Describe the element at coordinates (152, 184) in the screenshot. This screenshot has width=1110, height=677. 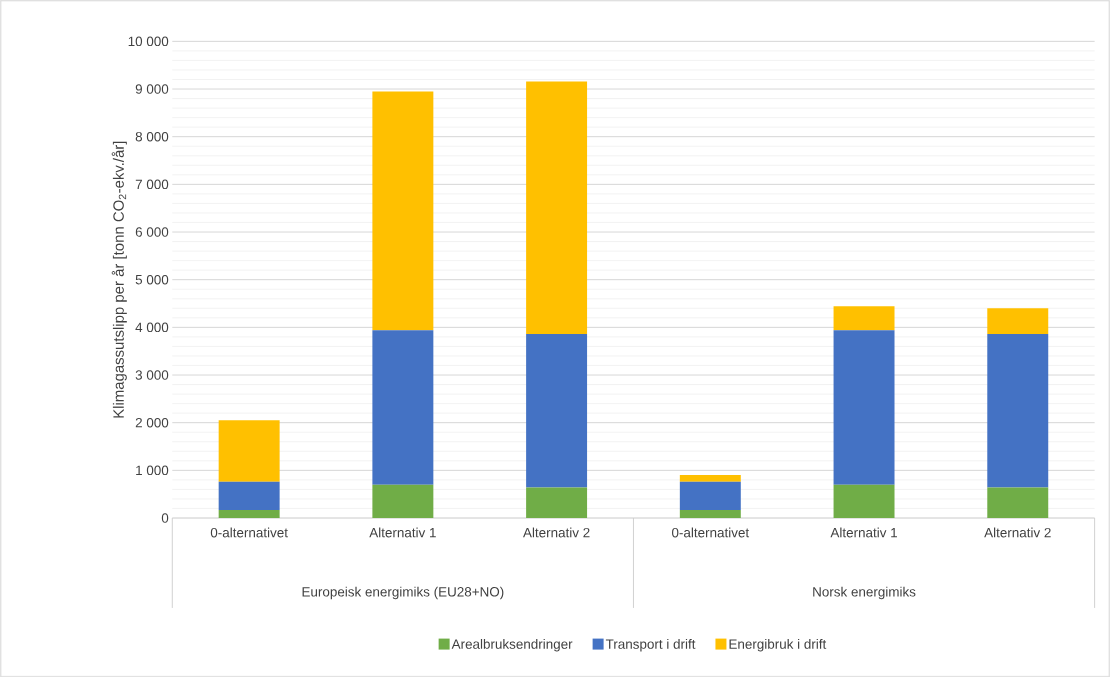
I see `y-tick-label: 7 000` at that location.